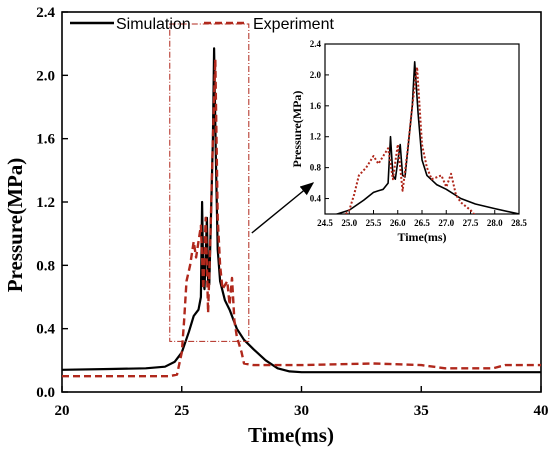 The width and height of the screenshot is (550, 450). What do you see at coordinates (301, 411) in the screenshot?
I see `x-tick-label: 30` at bounding box center [301, 411].